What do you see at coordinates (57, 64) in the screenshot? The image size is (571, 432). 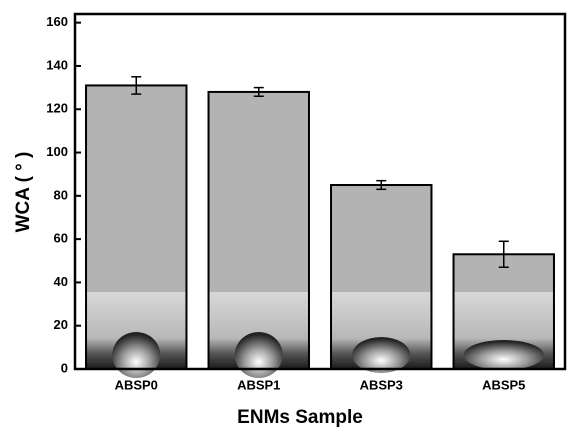 I see `y-tick-label: 140` at bounding box center [57, 64].